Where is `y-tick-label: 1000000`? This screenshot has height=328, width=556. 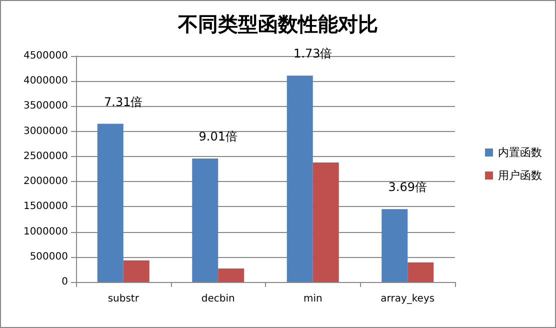 y-tick-label: 1000000 is located at coordinates (45, 232).